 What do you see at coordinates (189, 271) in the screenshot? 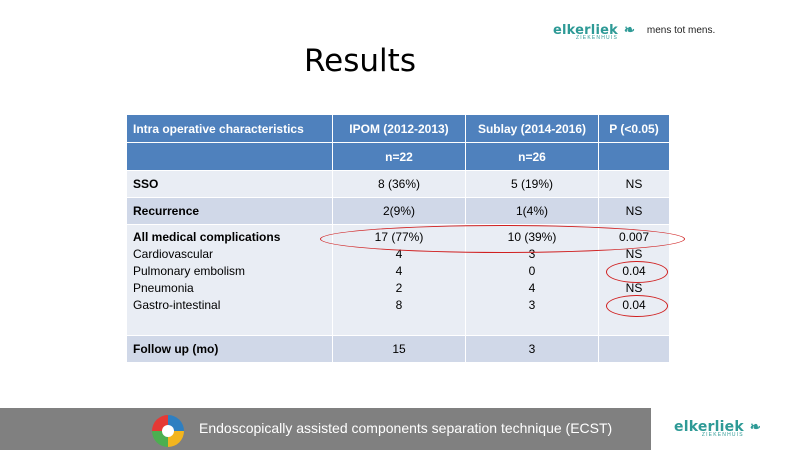
I see `complication-item-label: Pulmonary embolism` at bounding box center [189, 271].